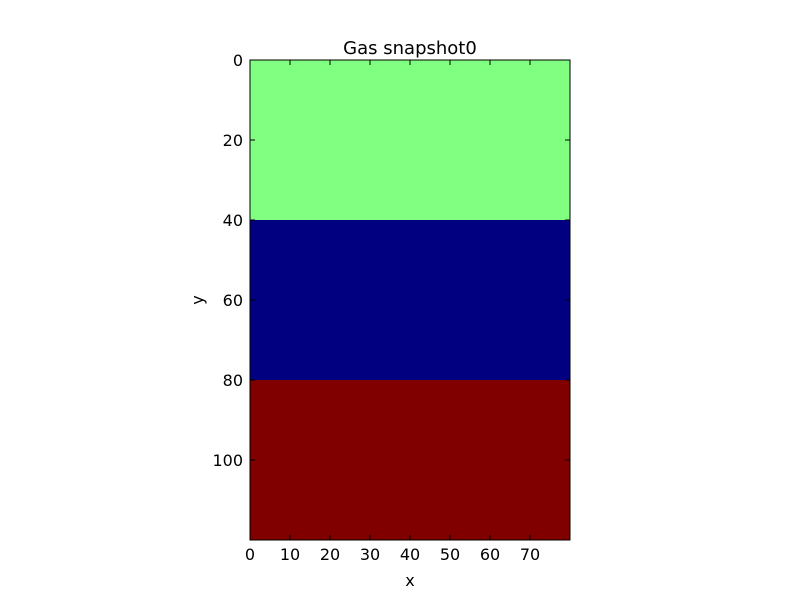 This screenshot has width=800, height=600. Describe the element at coordinates (410, 140) in the screenshot. I see `heatmap-band-top-layer` at that location.